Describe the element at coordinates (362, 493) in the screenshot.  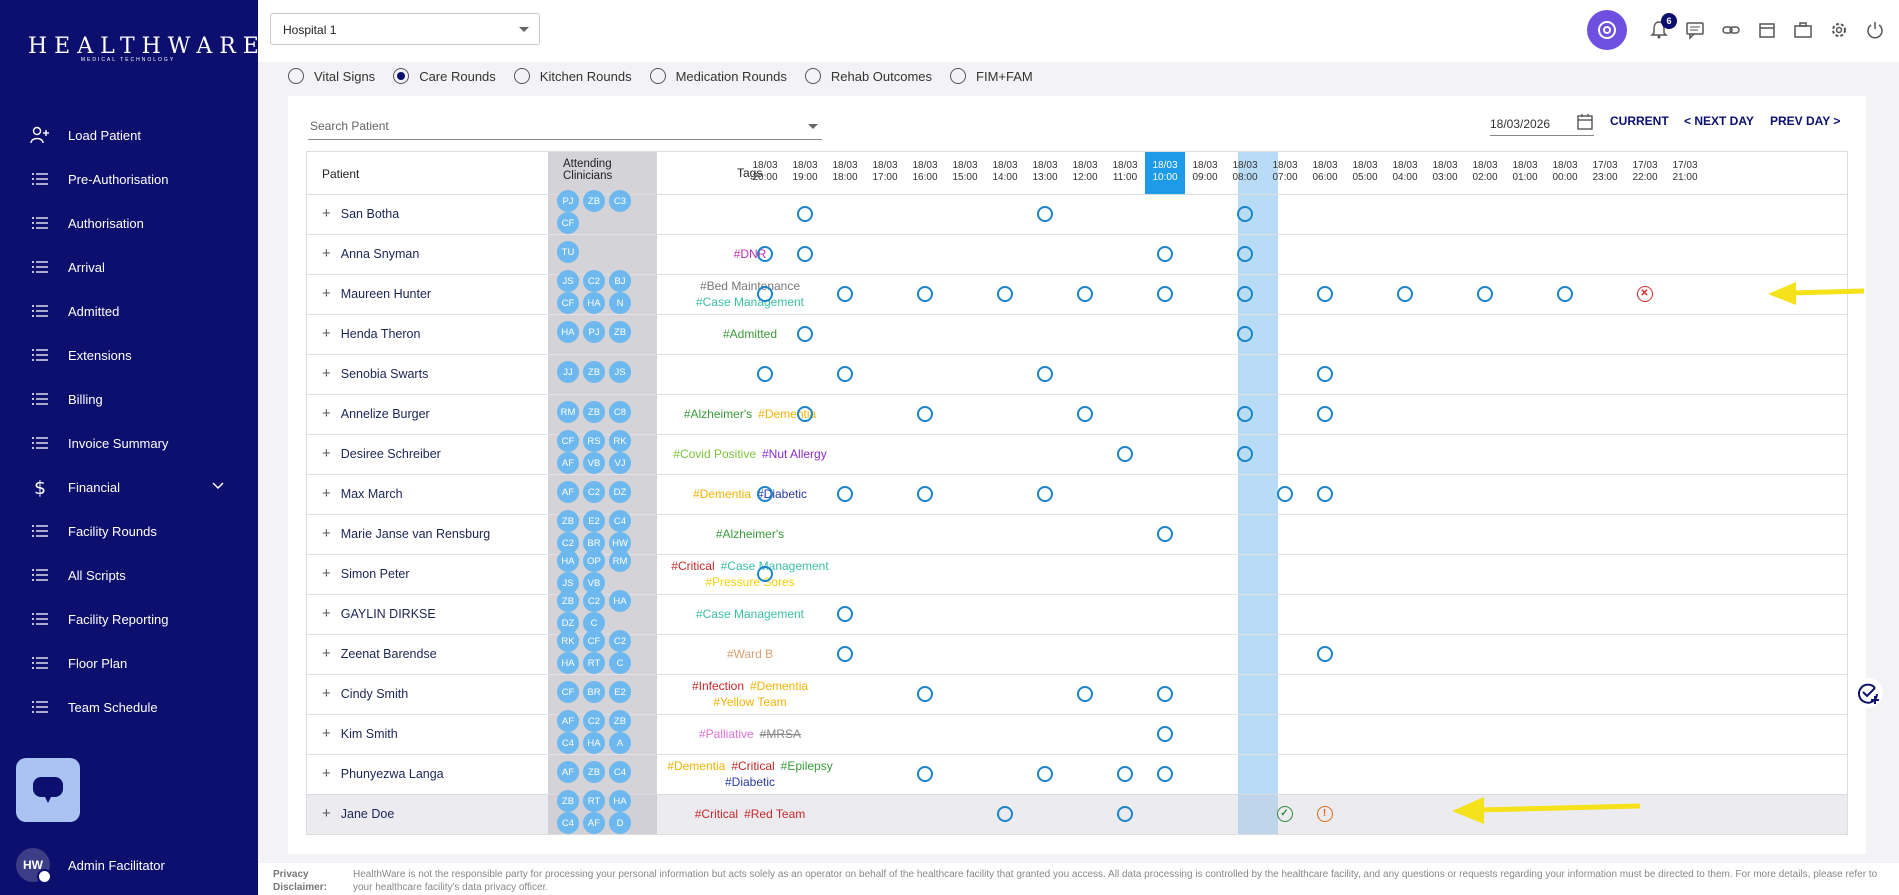
I see `patient-name: + Max March` at that location.